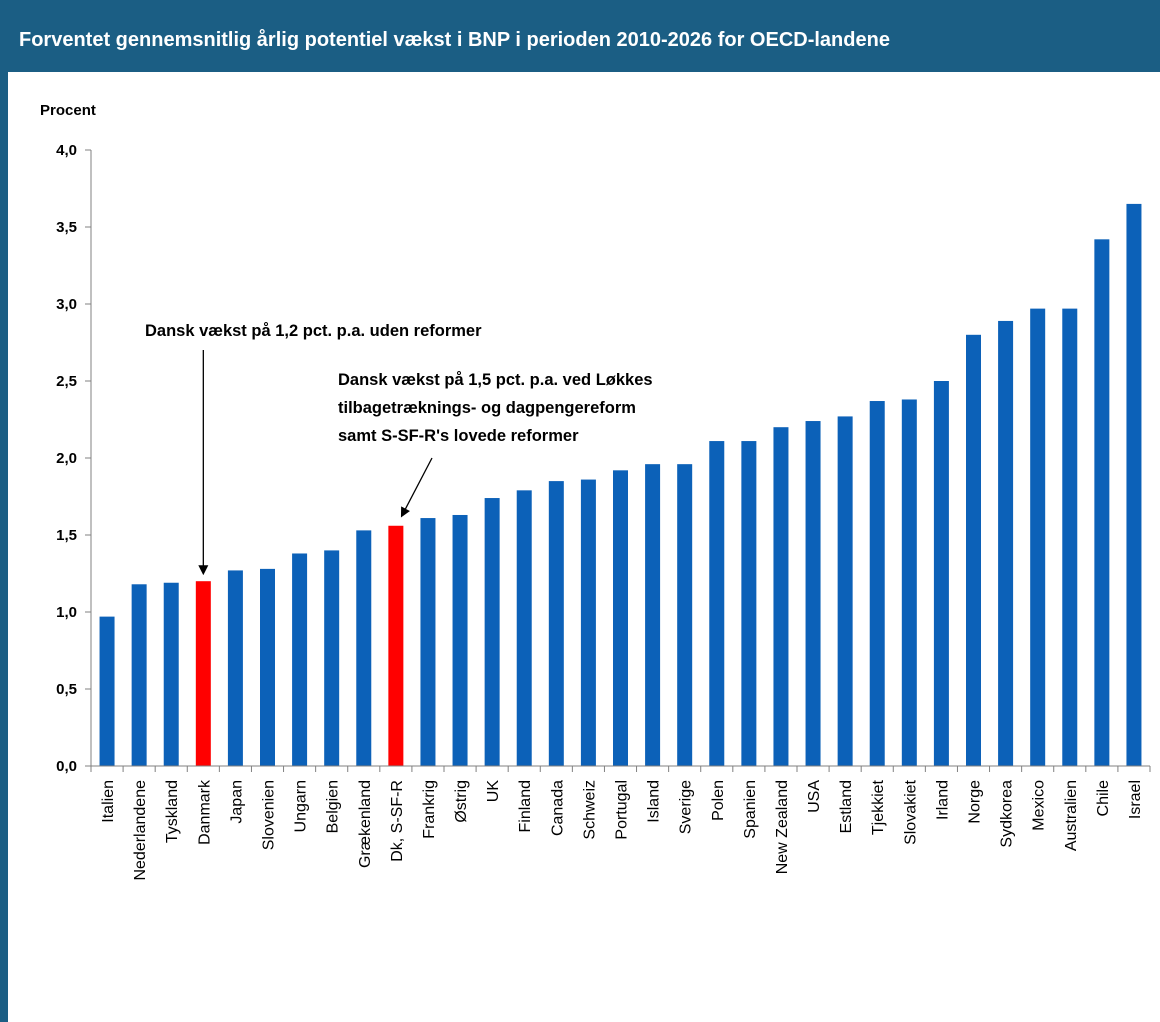  I want to click on bar-uk, so click(492, 632).